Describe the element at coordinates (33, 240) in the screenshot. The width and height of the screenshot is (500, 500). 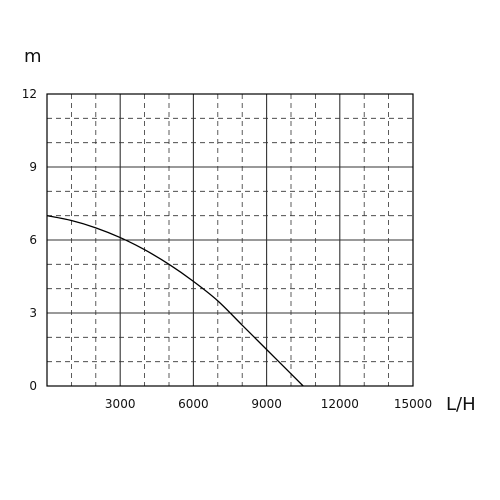
I see `y-tick-label: 6` at that location.